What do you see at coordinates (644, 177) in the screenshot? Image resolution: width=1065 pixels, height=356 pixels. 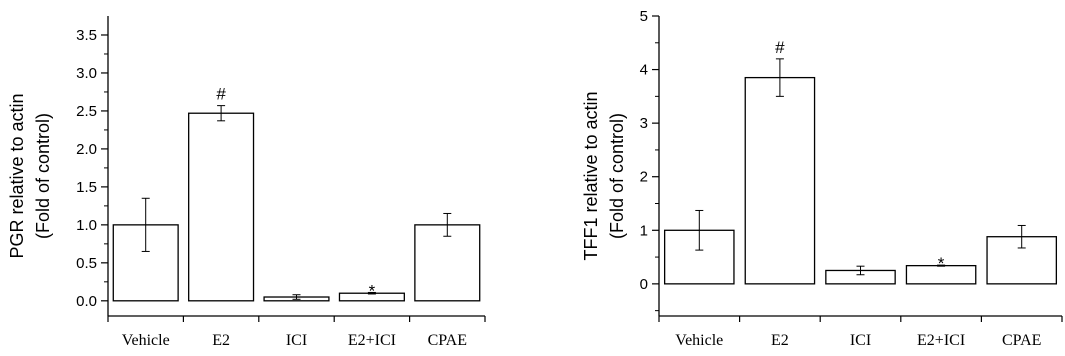 I see `tff1-y-tick-label: 2` at bounding box center [644, 177].